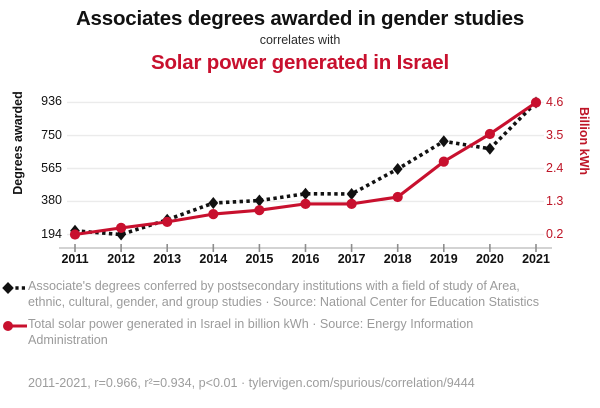 Image resolution: width=600 pixels, height=408 pixels. I want to click on y-axis-right-tick-label: 4.6, so click(555, 101).